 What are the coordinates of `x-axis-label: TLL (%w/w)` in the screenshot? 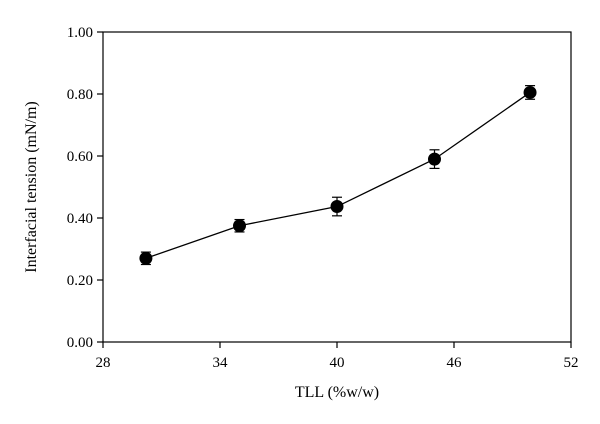 It's located at (337, 392).